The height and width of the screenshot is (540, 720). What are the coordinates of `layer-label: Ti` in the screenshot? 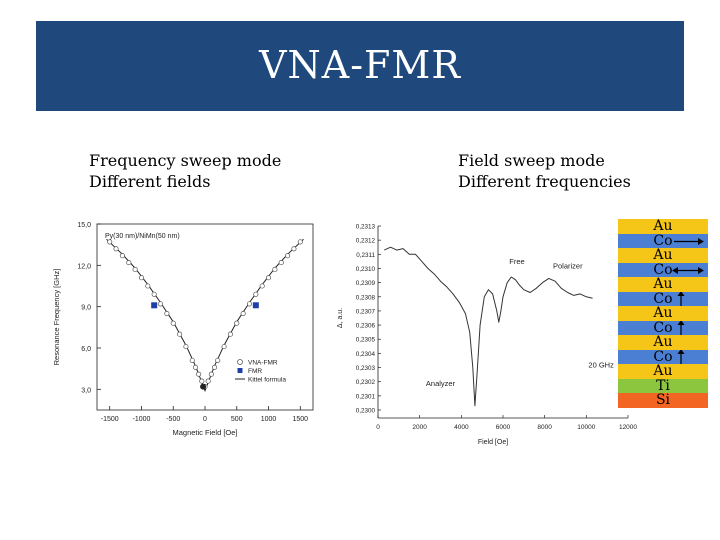 It's located at (663, 385).